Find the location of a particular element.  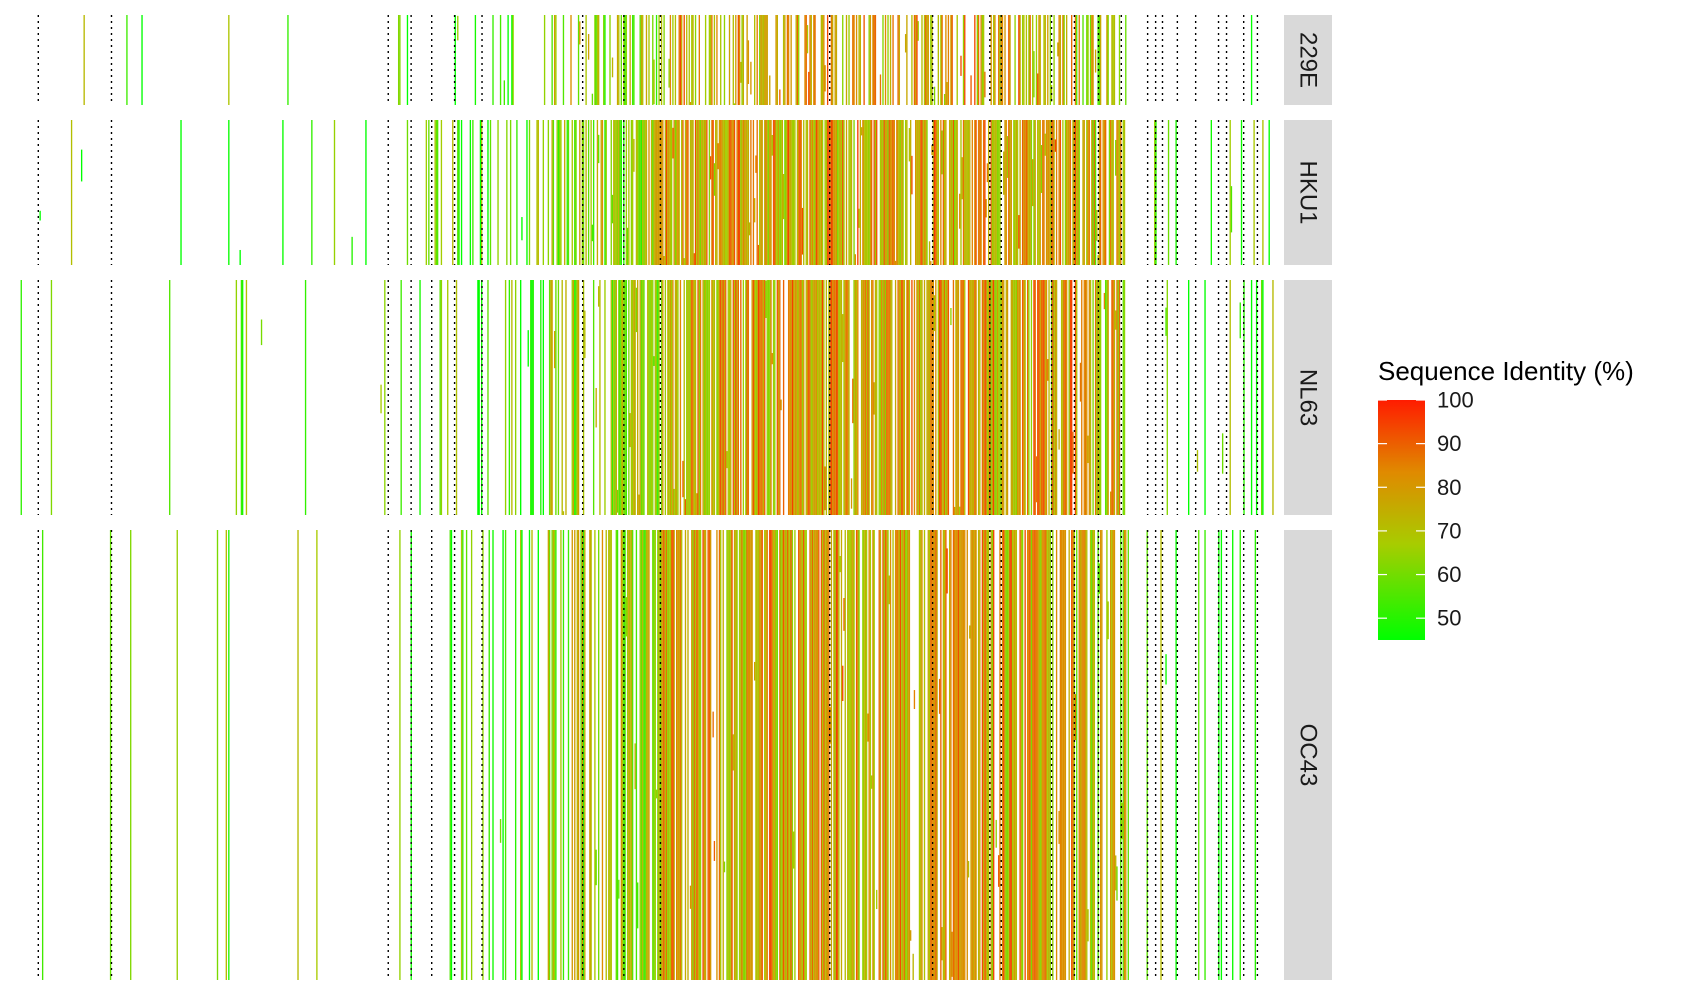

panel-229e is located at coordinates (668, 60).